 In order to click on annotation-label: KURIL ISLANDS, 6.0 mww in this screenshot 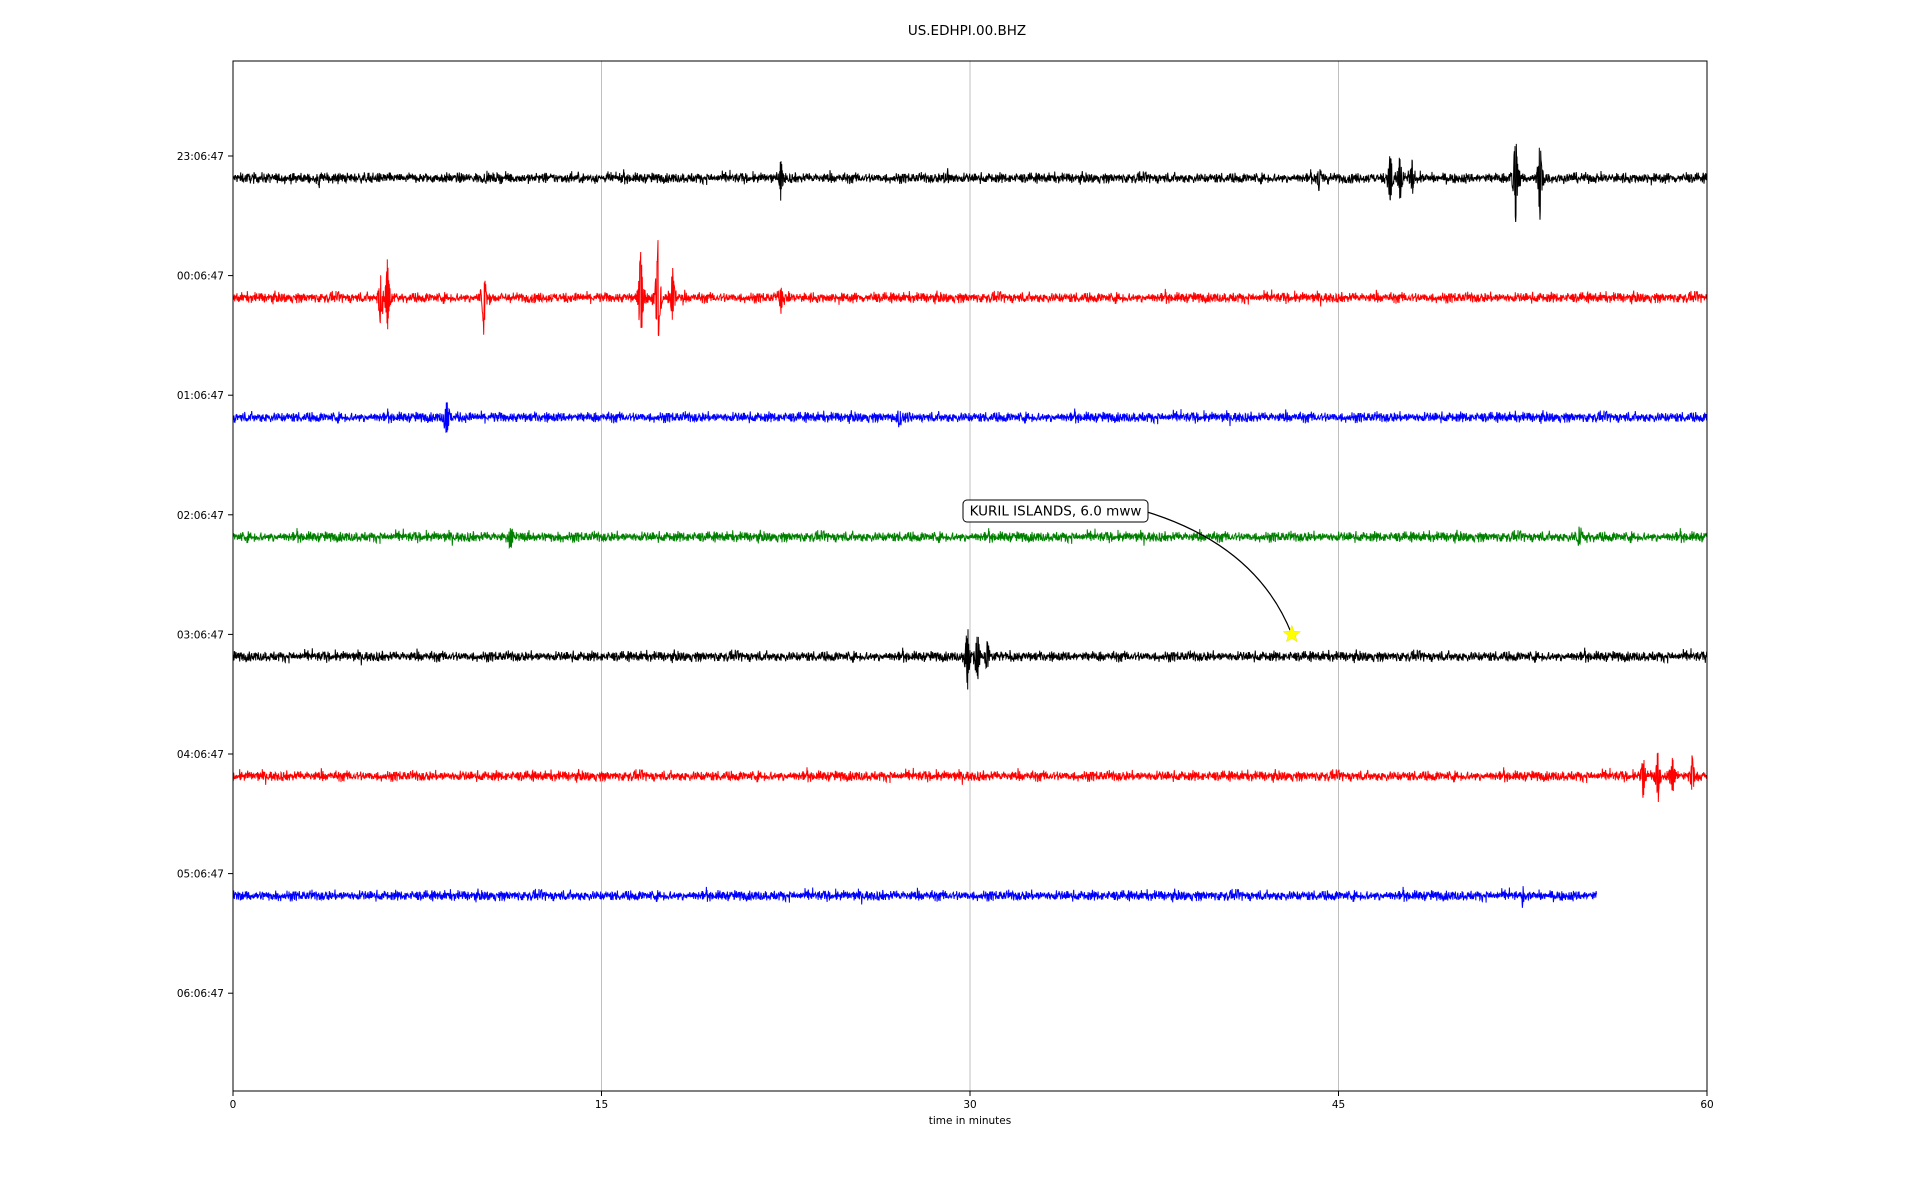, I will do `click(1056, 512)`.